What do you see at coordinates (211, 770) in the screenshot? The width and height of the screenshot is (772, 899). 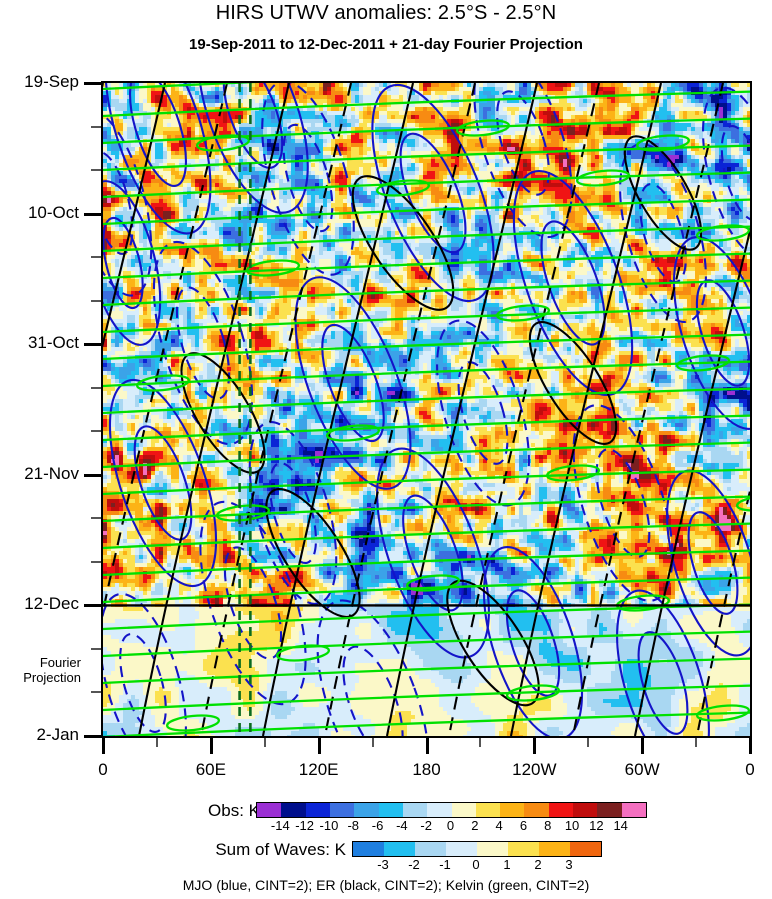 I see `x-axis-label: 60E` at bounding box center [211, 770].